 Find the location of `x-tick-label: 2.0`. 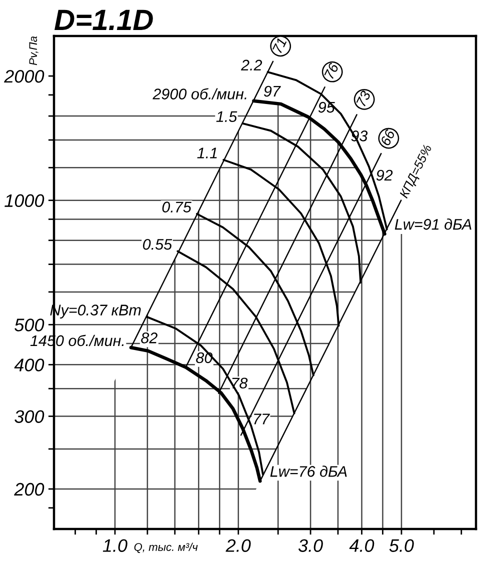

x-tick-label: 2.0 is located at coordinates (238, 545).